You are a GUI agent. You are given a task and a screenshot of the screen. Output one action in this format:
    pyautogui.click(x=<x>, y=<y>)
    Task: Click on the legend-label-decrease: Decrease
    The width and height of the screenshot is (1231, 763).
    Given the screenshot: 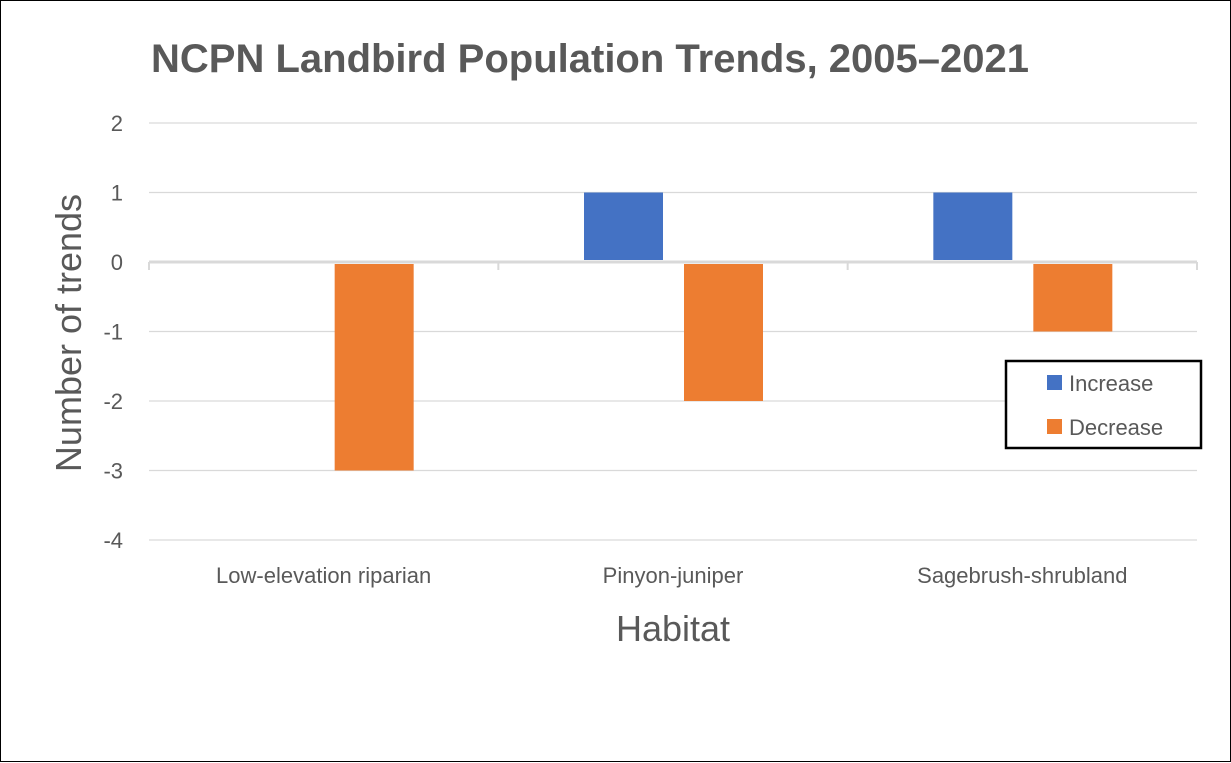 What is the action you would take?
    pyautogui.click(x=1116, y=427)
    